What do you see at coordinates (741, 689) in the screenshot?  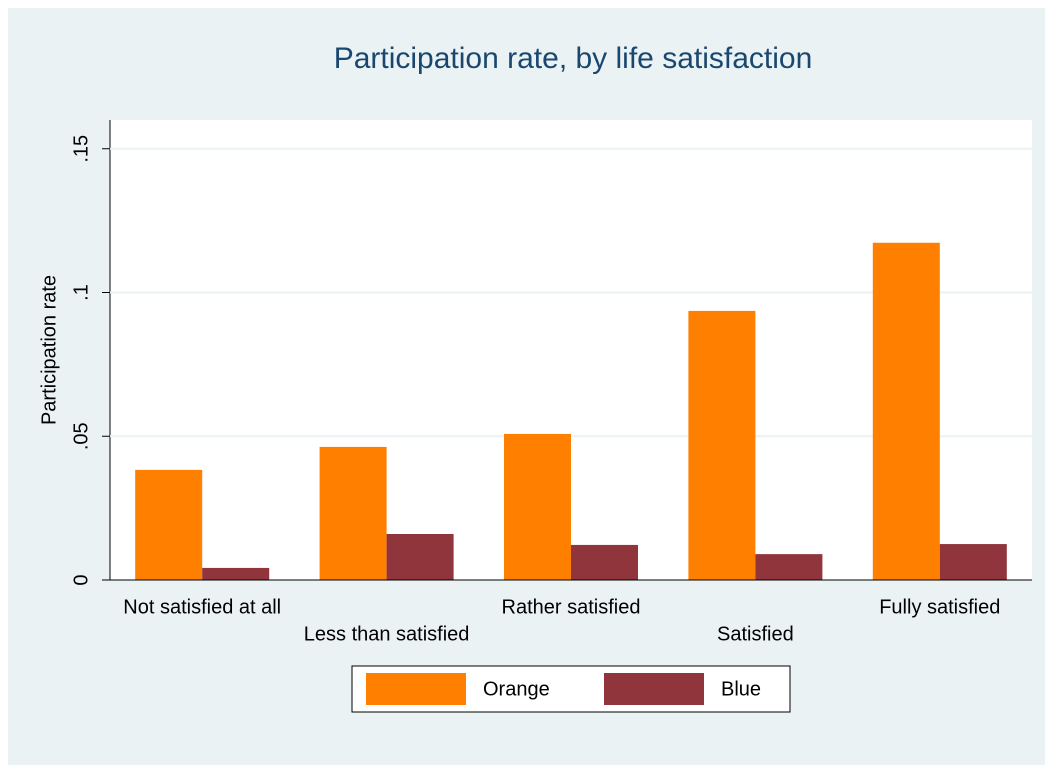 I see `legend-label: Blue` at bounding box center [741, 689].